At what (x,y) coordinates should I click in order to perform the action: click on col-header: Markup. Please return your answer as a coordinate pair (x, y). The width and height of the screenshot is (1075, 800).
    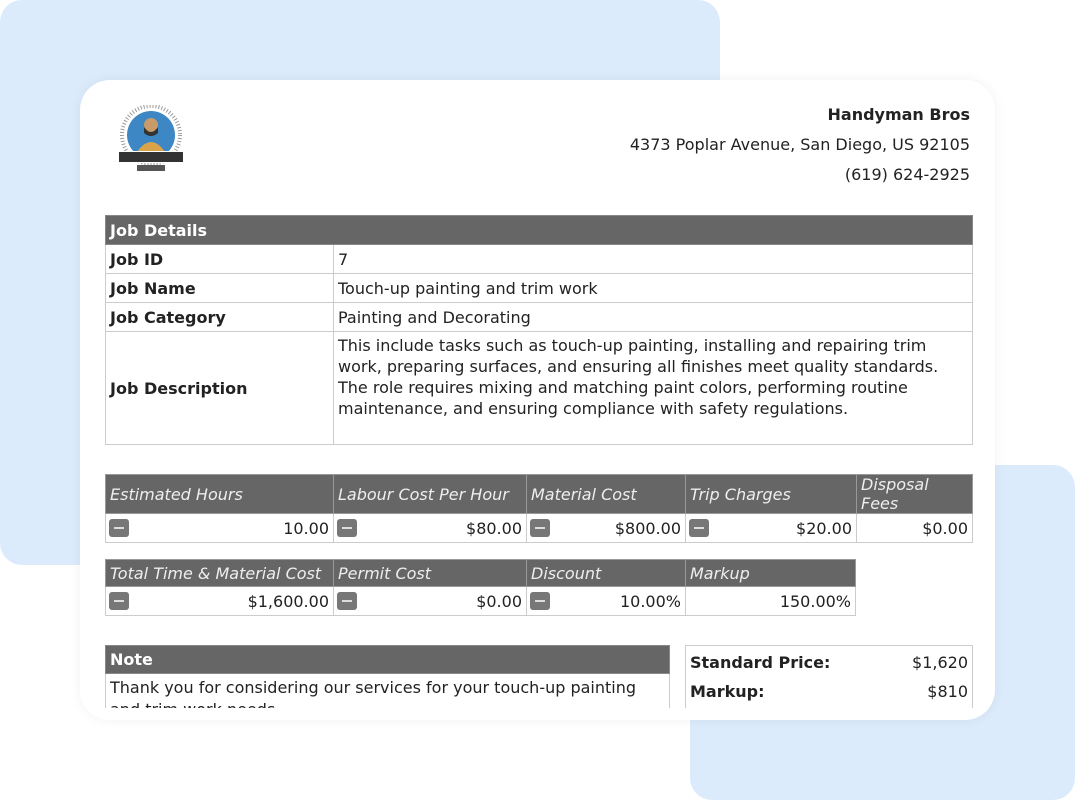
    Looking at the image, I should click on (770, 573).